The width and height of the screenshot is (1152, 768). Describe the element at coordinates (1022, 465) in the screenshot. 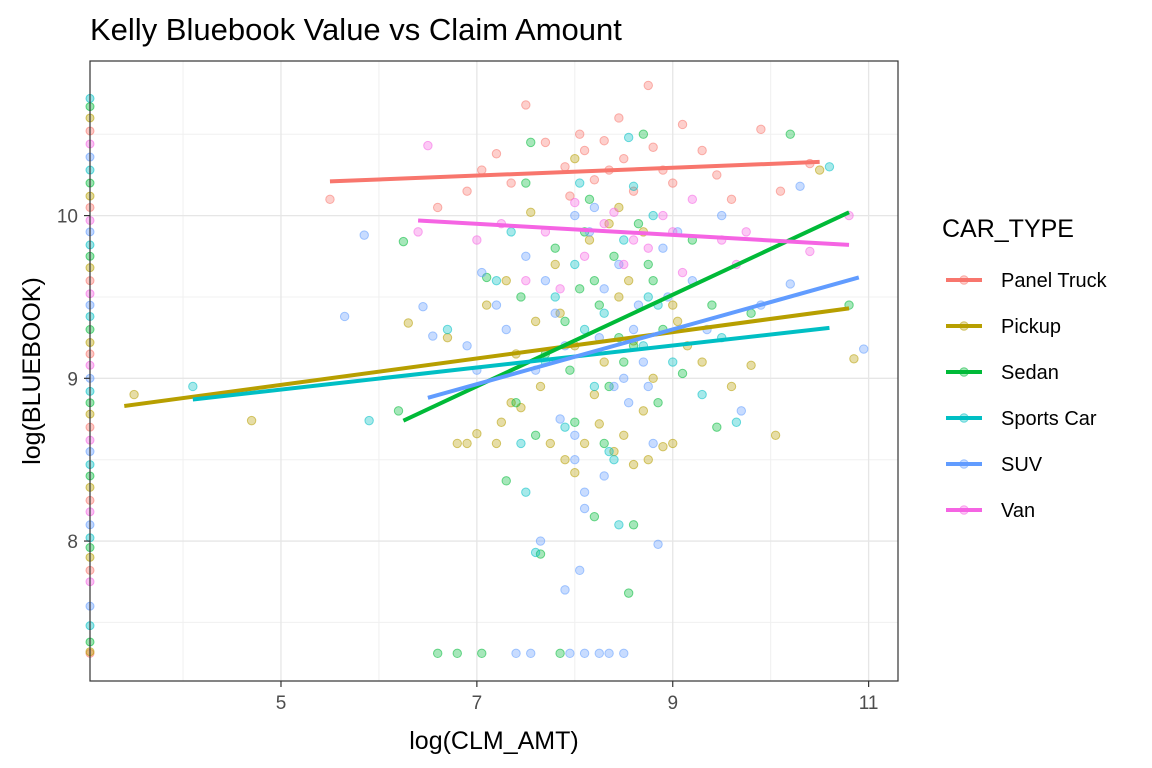

I see `legend-label: SUV` at that location.